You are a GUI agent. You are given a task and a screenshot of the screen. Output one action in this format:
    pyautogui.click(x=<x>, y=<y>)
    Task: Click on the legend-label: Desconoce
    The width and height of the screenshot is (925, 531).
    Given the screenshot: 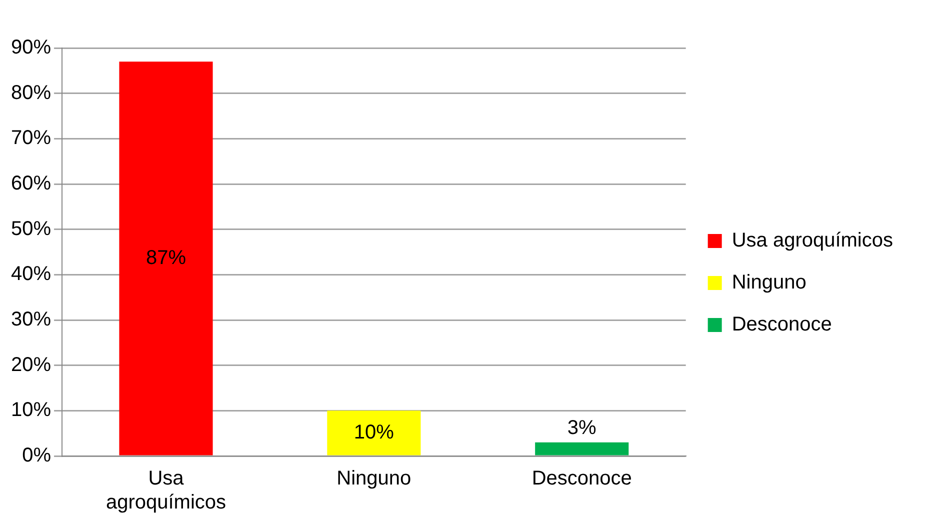 What is the action you would take?
    pyautogui.click(x=782, y=325)
    